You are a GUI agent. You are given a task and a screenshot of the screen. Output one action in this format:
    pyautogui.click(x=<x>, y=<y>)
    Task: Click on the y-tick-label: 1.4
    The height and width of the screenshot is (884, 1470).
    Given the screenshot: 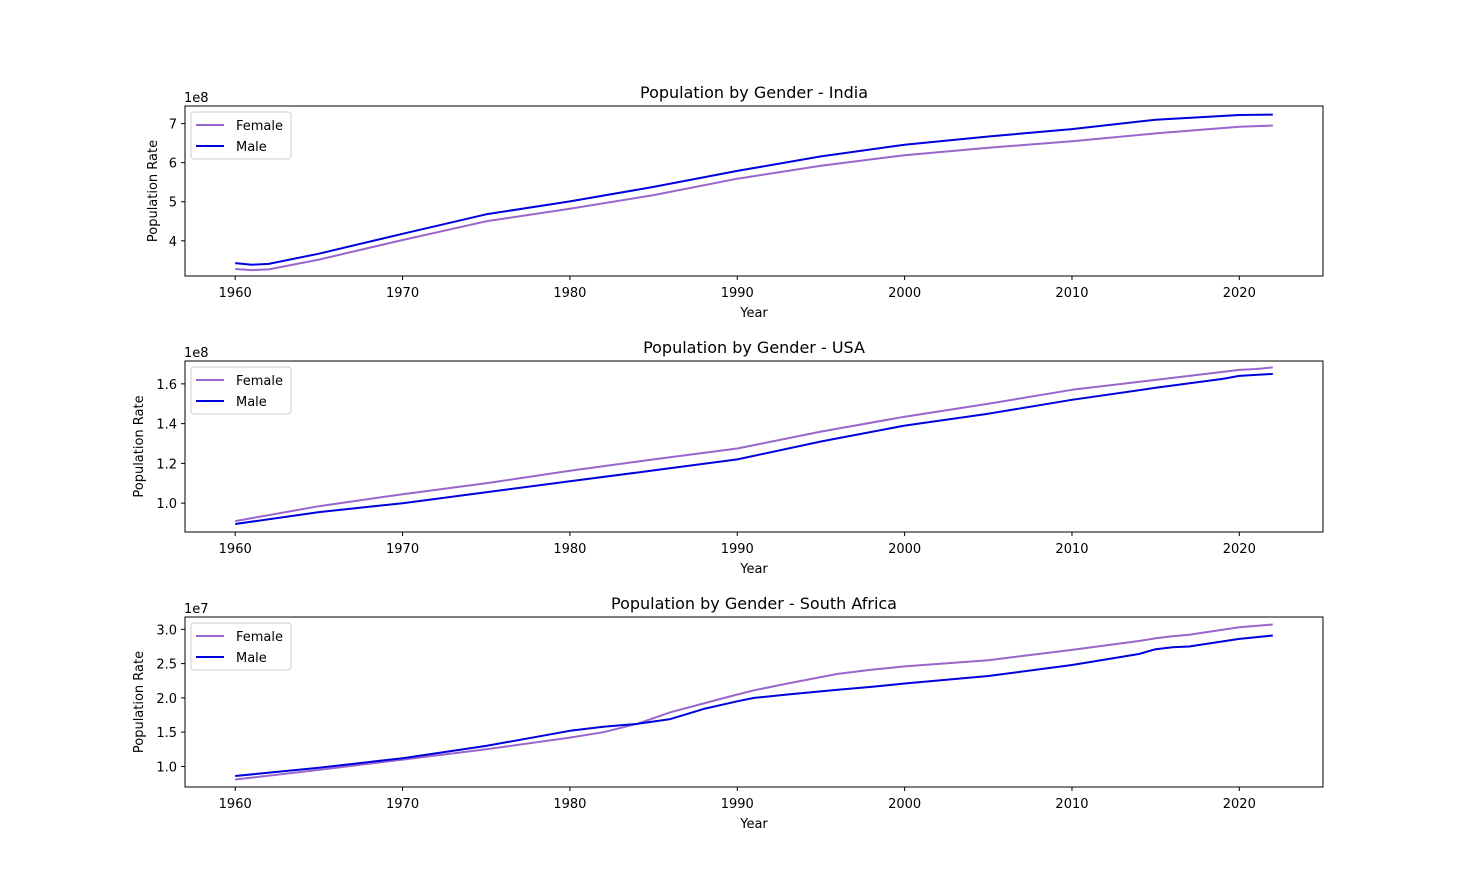 What is the action you would take?
    pyautogui.click(x=166, y=425)
    